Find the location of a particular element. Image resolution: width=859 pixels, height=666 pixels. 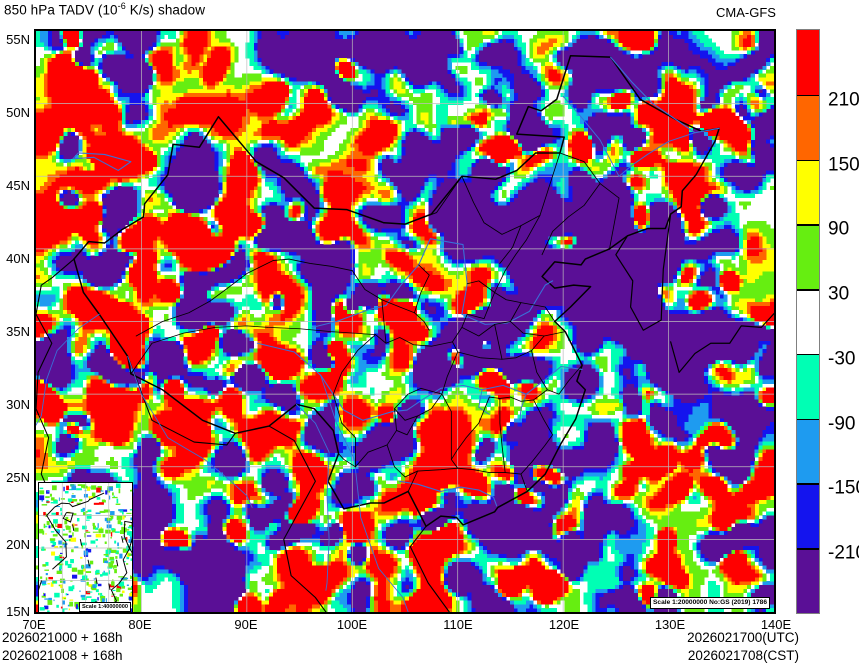

colorbar-tick-150: 150 is located at coordinates (843, 165).